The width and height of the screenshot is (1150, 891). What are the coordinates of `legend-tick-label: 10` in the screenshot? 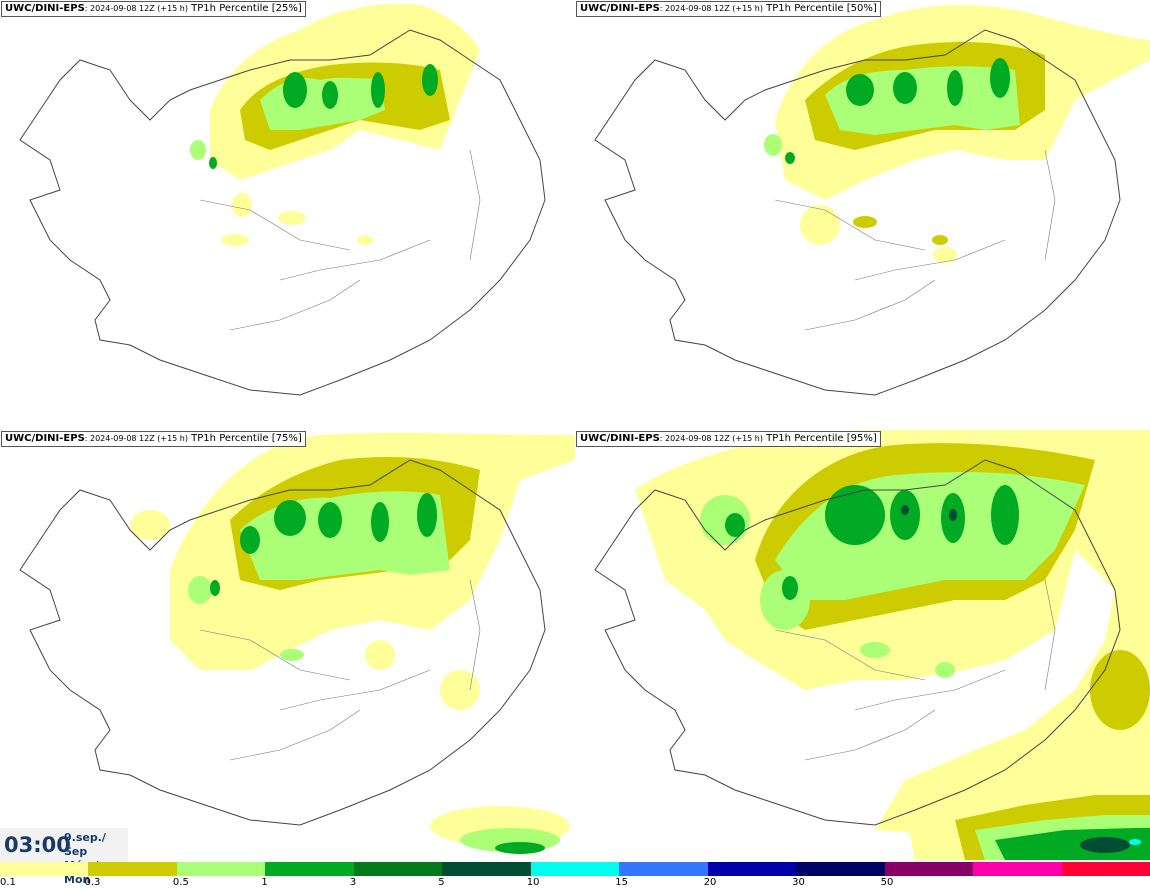 It's located at (533, 882).